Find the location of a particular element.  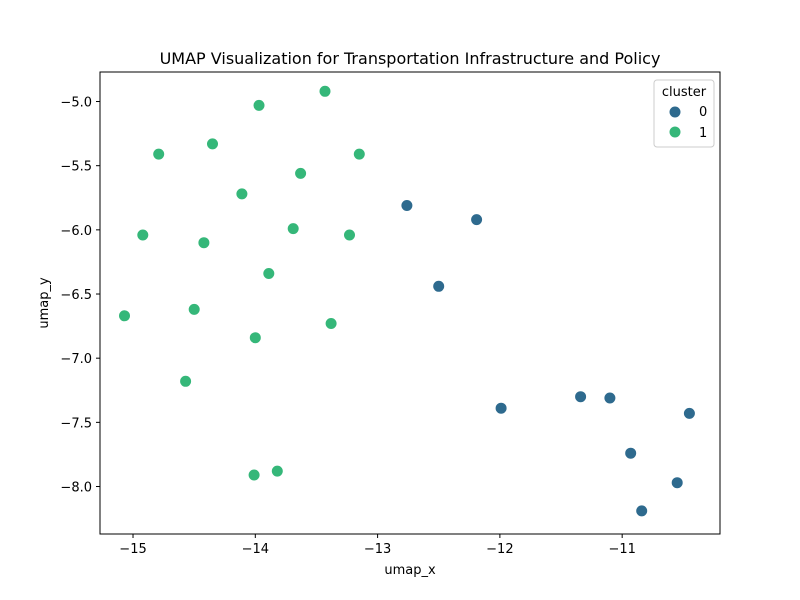

y-tick-label: −5.5 is located at coordinates (76, 167).